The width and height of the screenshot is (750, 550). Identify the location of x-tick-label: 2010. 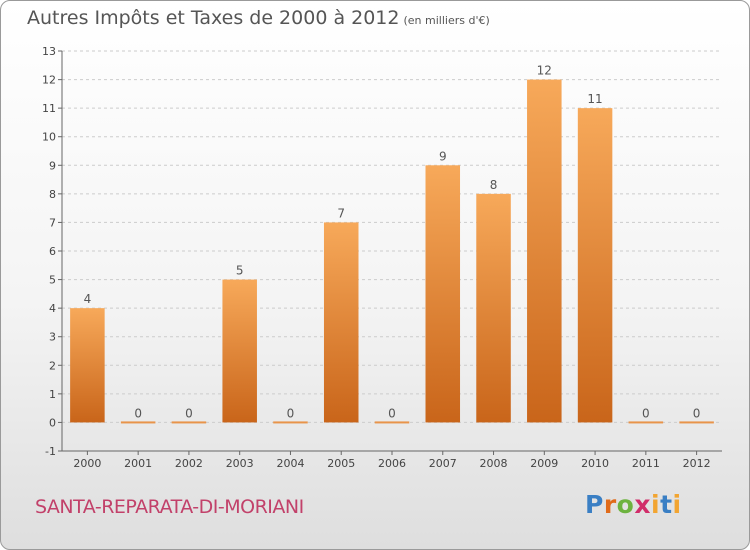
(595, 463).